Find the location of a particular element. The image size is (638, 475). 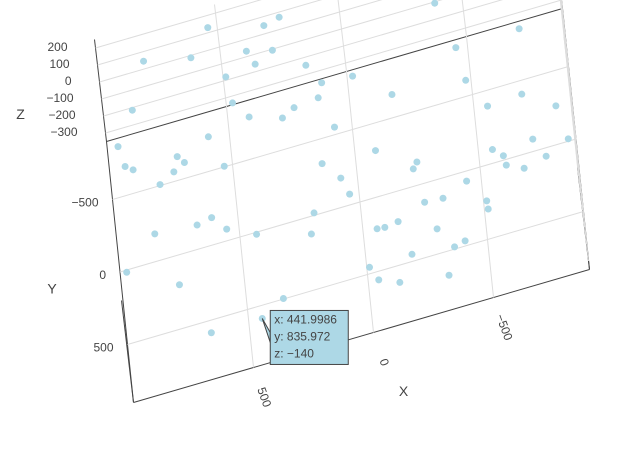

z-tick-label: −300 is located at coordinates (63, 132).